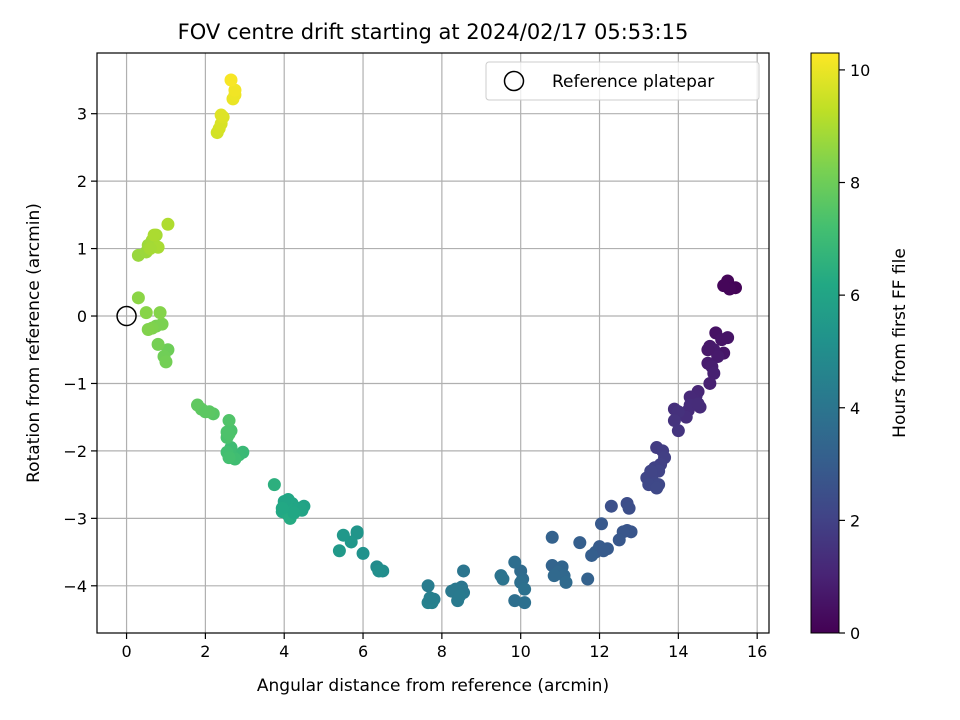 The image size is (960, 720). Describe the element at coordinates (82, 316) in the screenshot. I see `y-tick-label: 0` at that location.